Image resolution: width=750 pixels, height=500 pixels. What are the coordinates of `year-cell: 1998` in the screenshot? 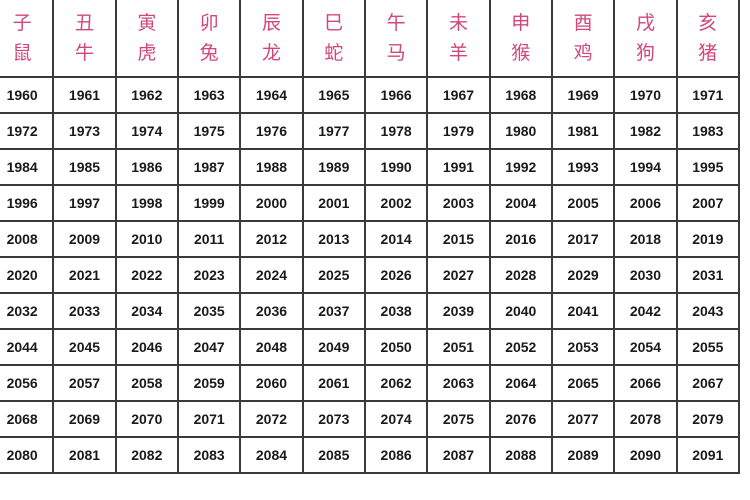 It's located at (146, 203).